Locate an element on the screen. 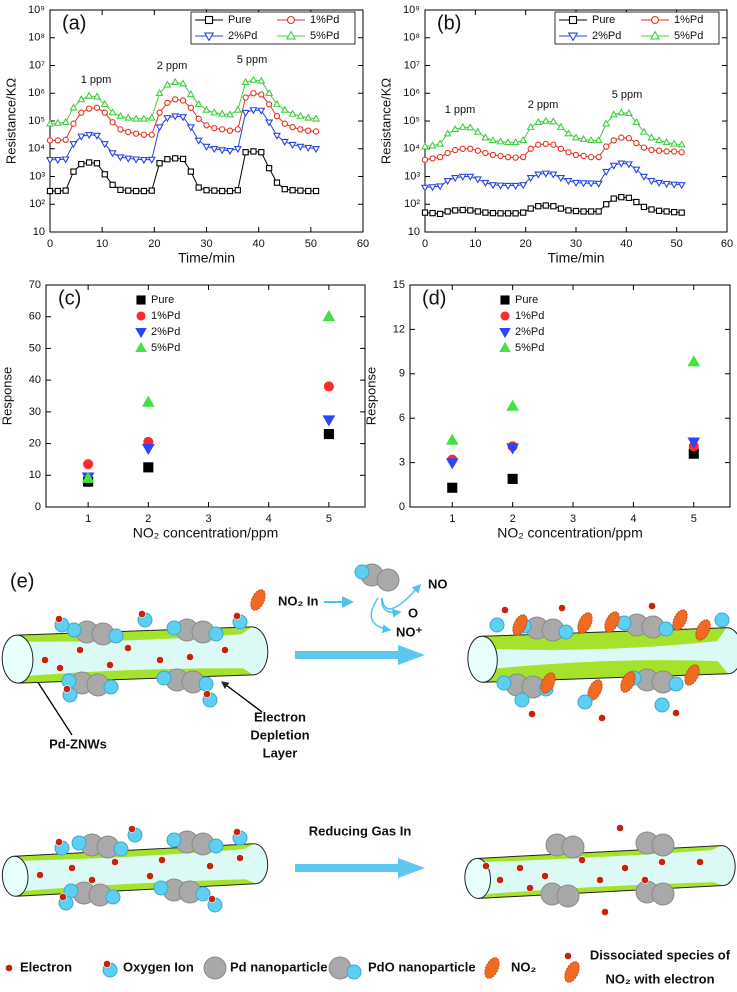  wire-end is located at coordinates (482, 659).